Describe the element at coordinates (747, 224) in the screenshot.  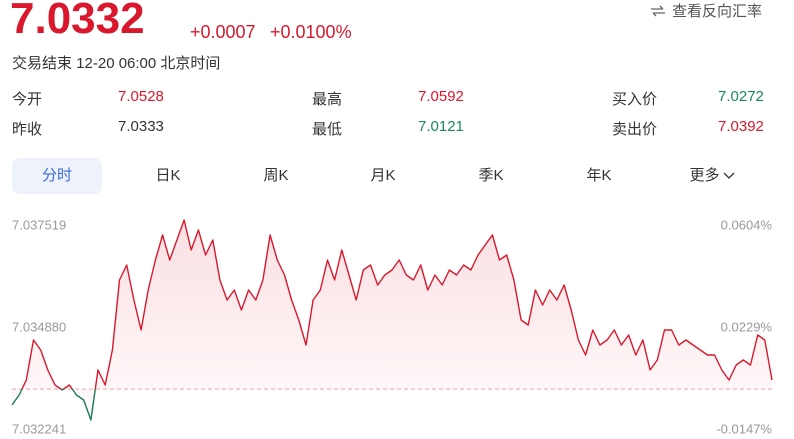
I see `y2-tick-label: 0.0604%` at that location.